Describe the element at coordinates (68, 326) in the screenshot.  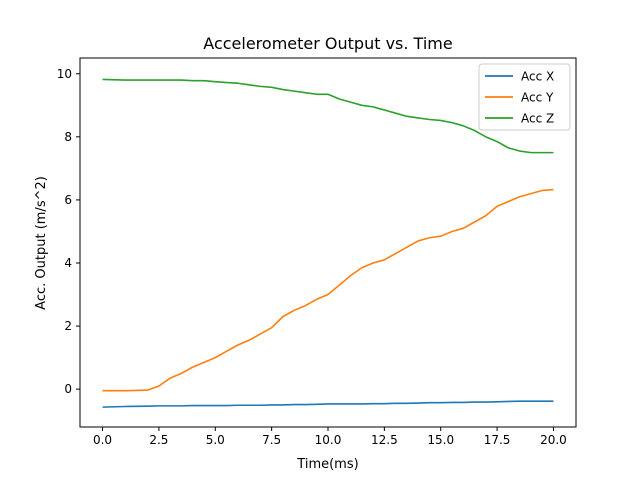
I see `y-tick-label: 2` at that location.